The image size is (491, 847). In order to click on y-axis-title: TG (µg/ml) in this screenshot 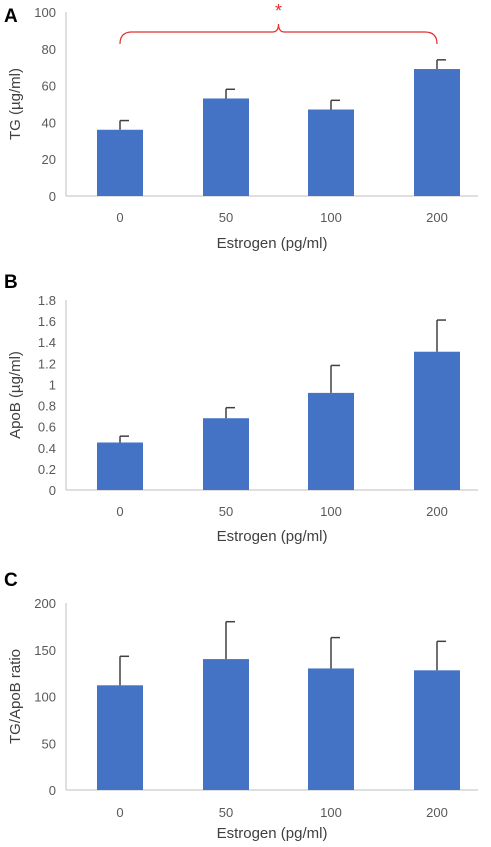, I will do `click(15, 104)`.